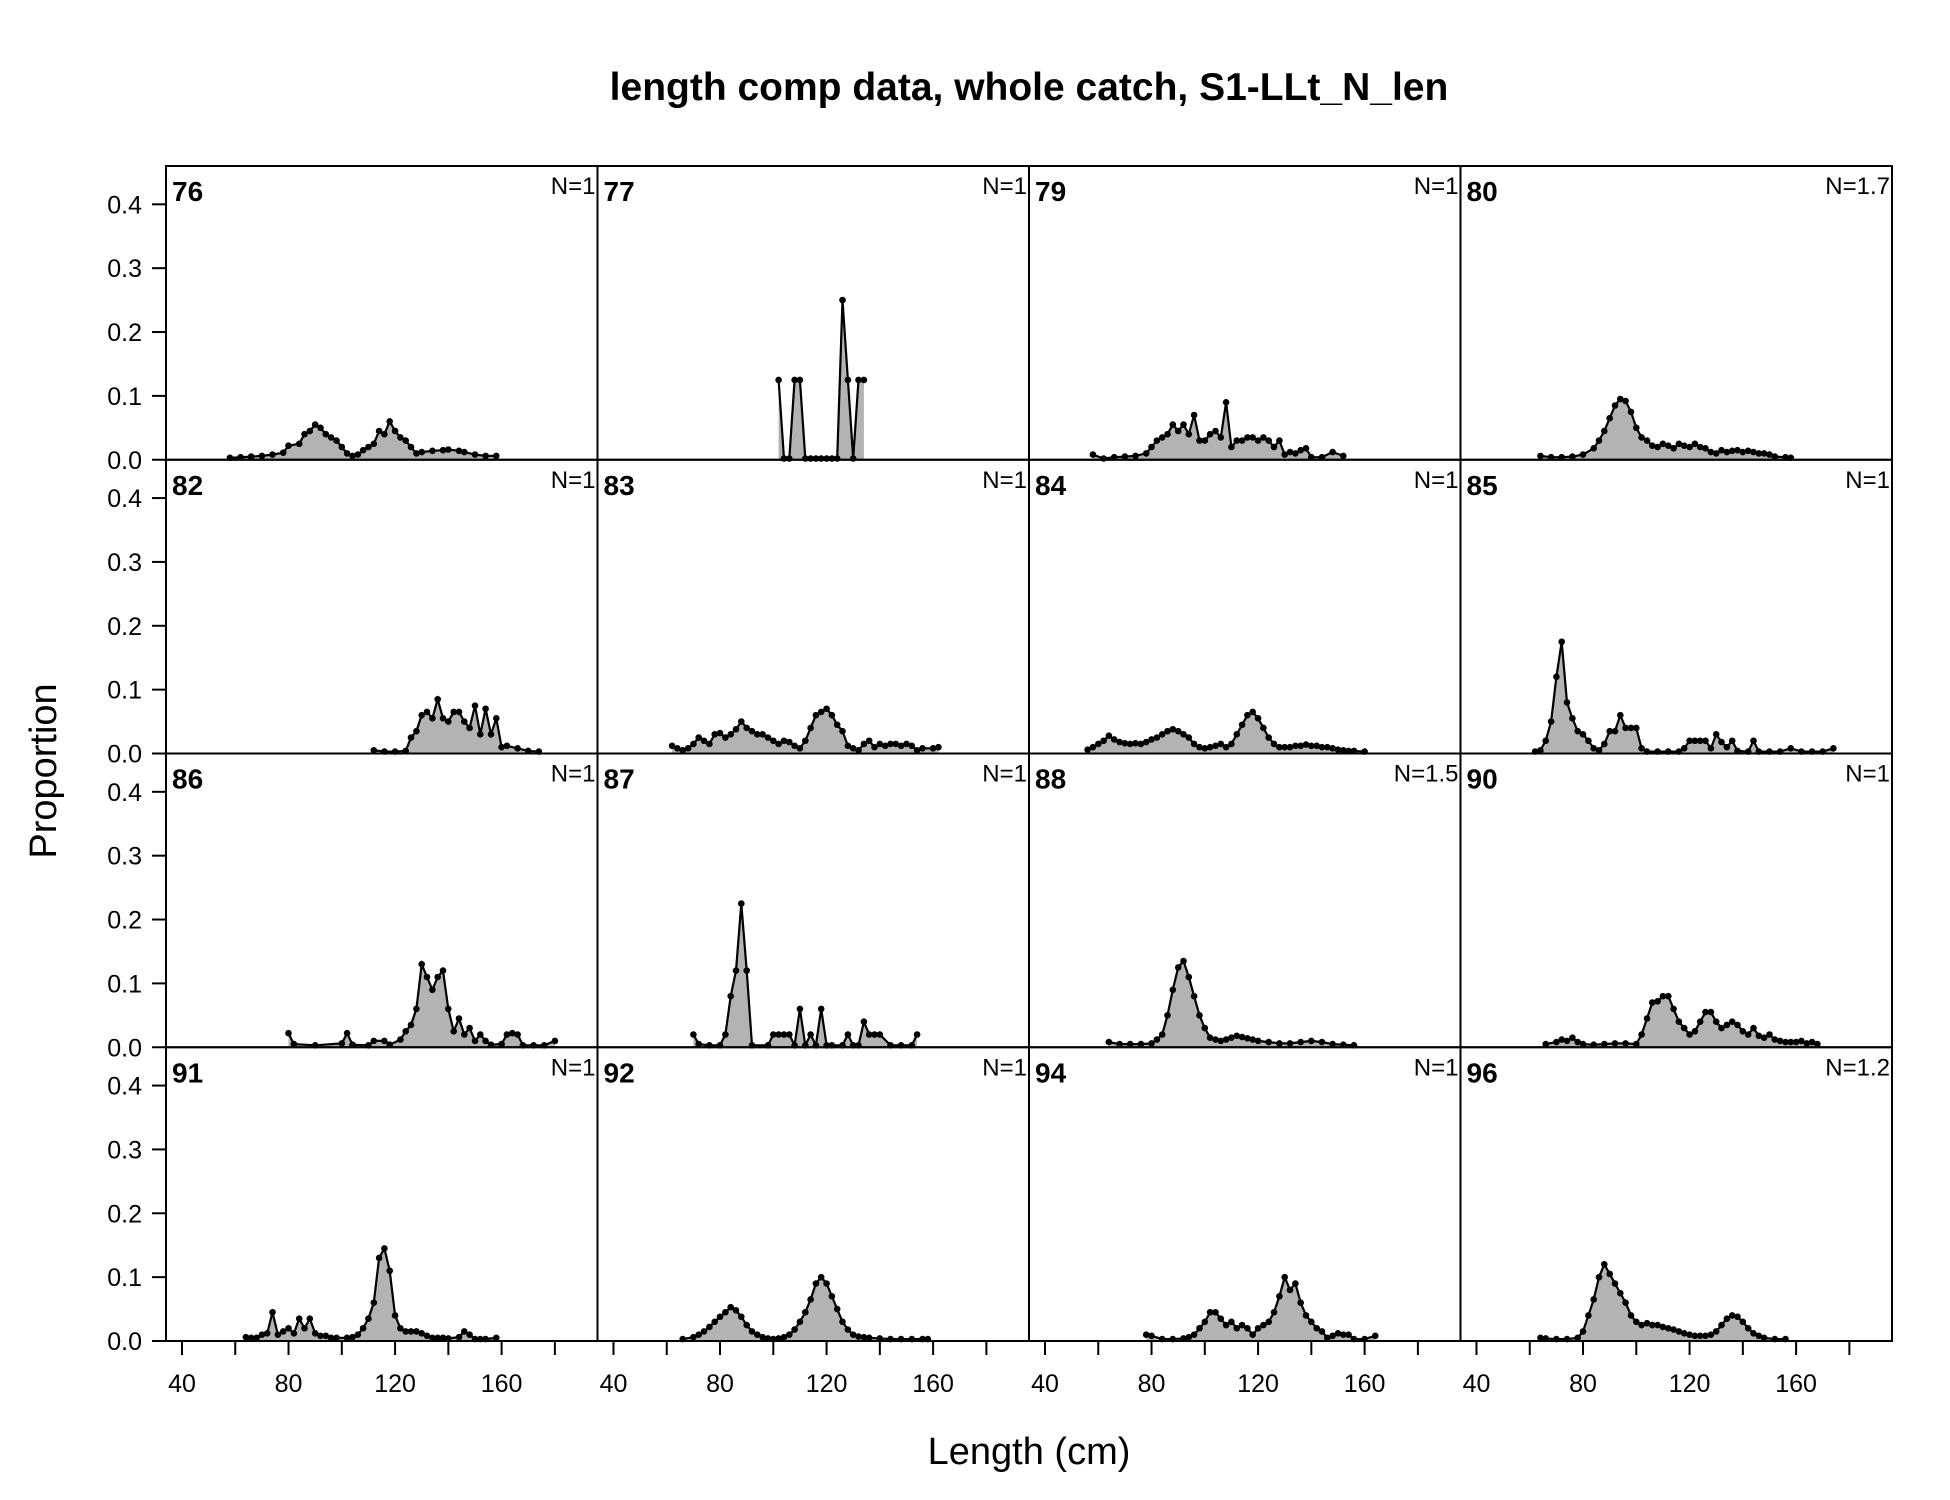 This screenshot has height=1500, width=1950. I want to click on area-fill, so click(1231, 1004).